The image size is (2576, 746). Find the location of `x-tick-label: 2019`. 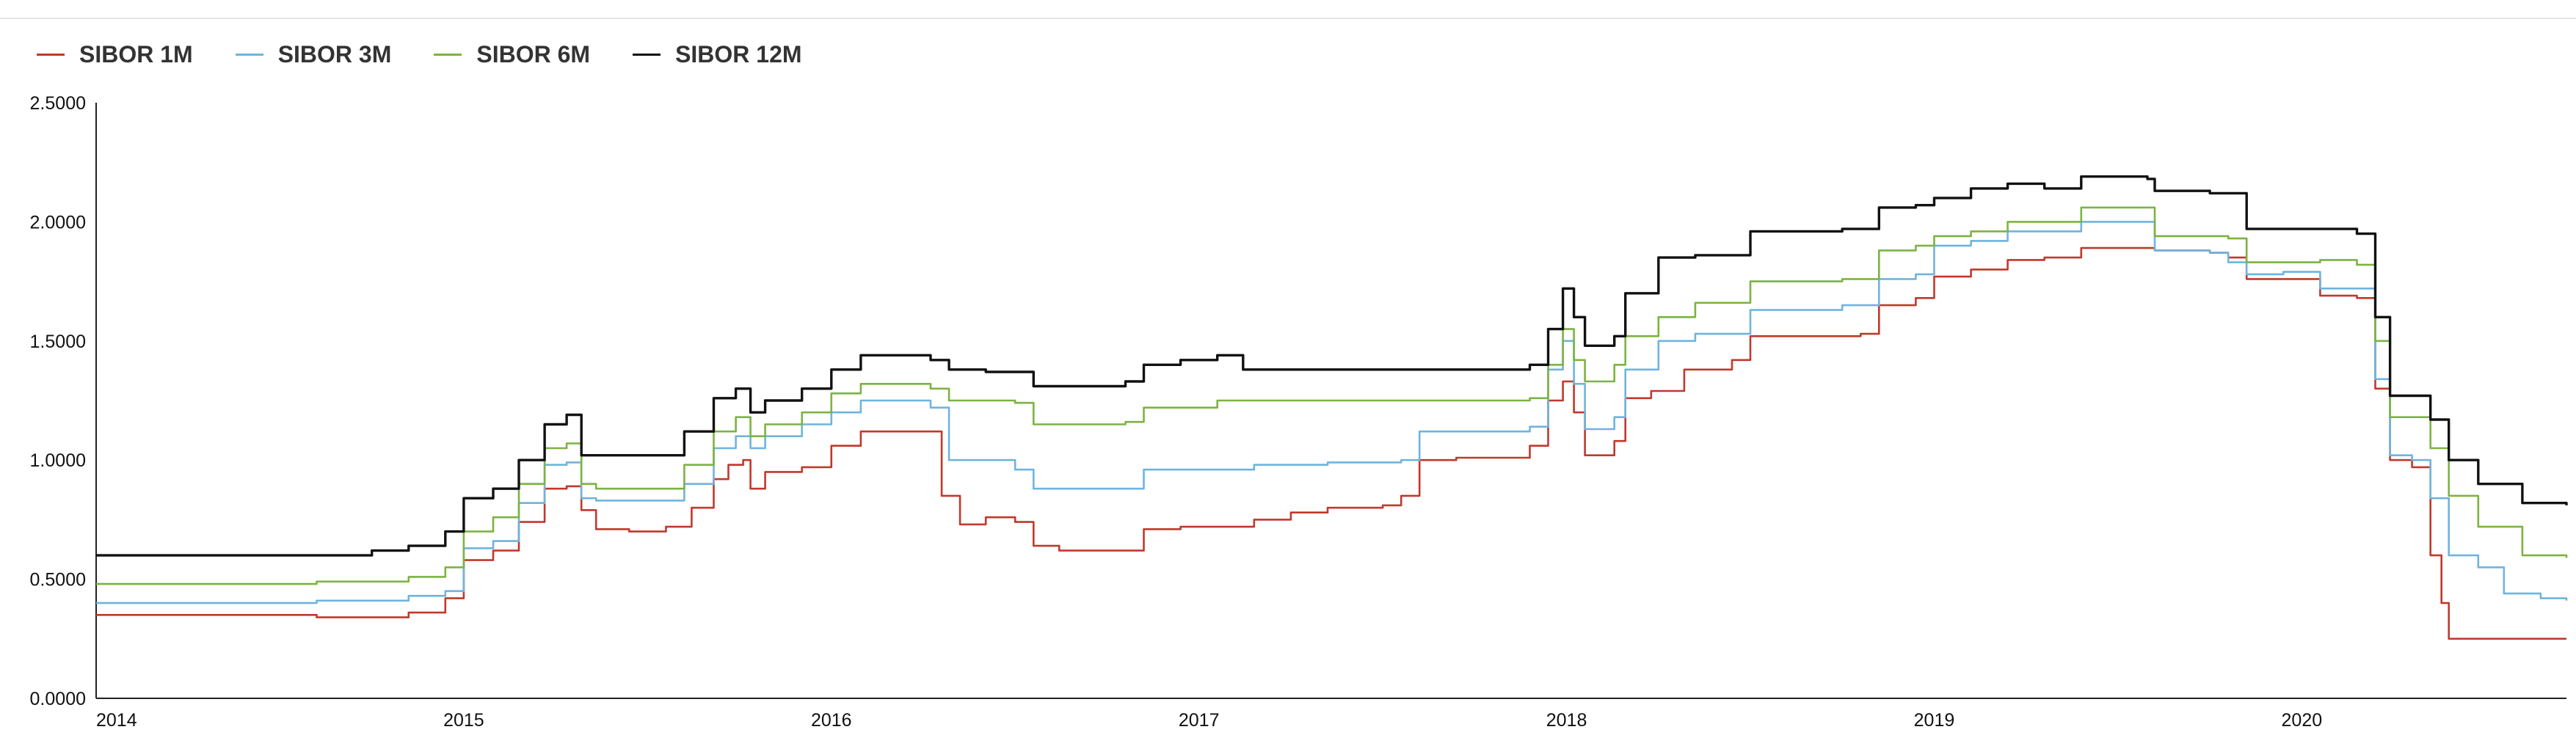

x-tick-label: 2019 is located at coordinates (1934, 720).